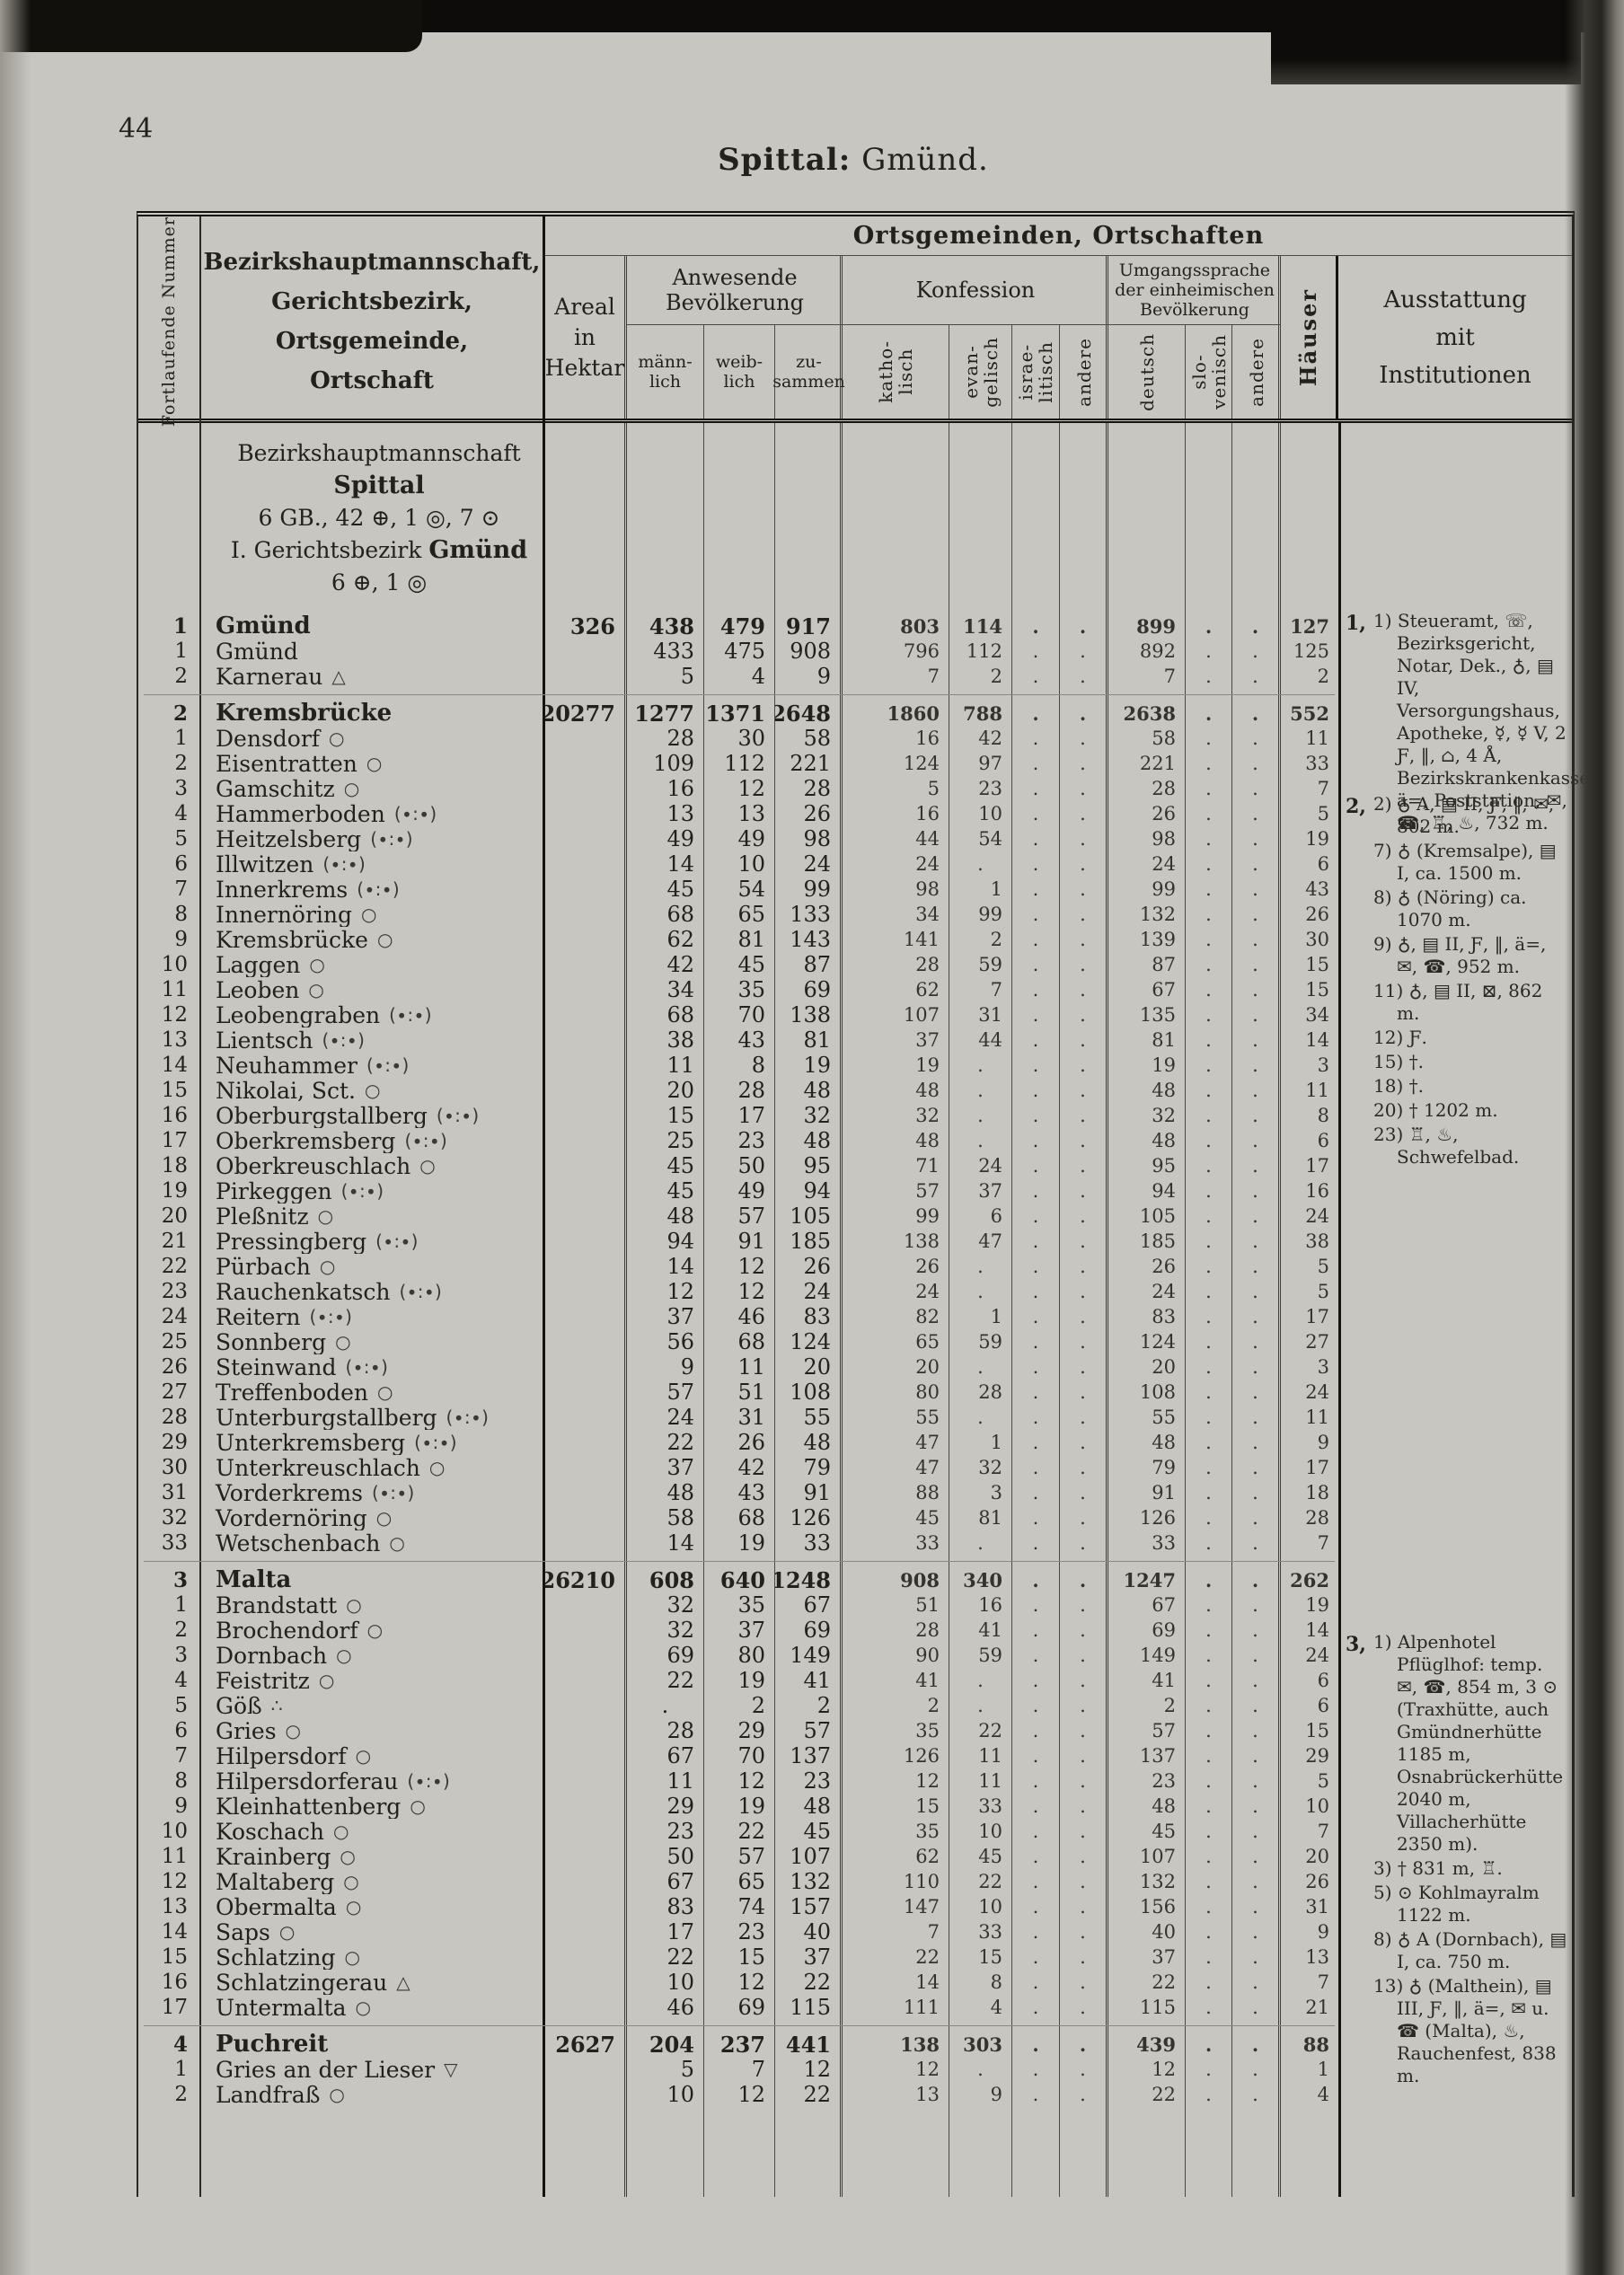  I want to click on table-row: 9 Kremsbrücke ○ 62 81 143 141 2.. 139.. 30, so click(738, 939).